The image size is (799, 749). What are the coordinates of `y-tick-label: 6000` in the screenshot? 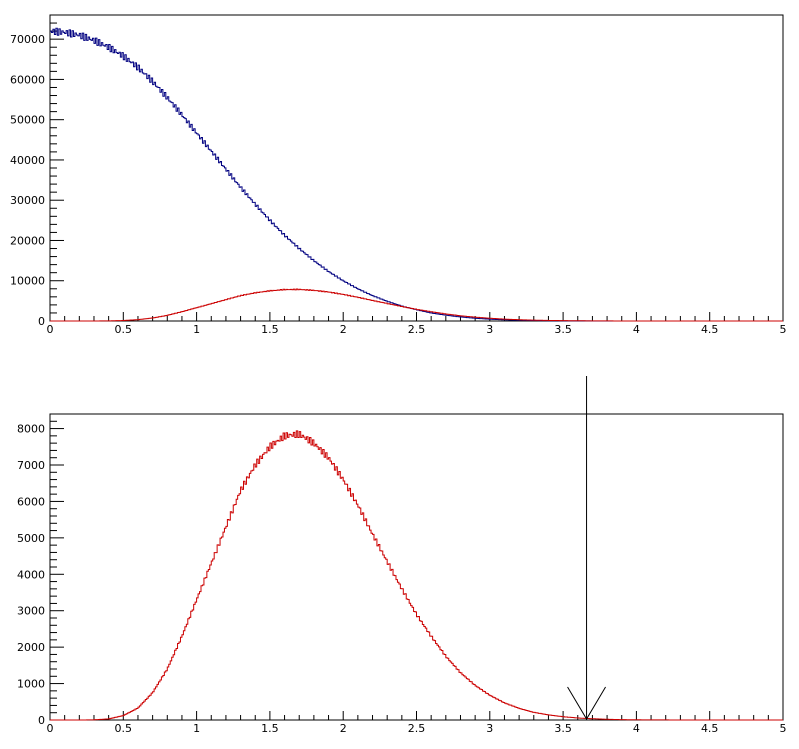 It's located at (31, 501).